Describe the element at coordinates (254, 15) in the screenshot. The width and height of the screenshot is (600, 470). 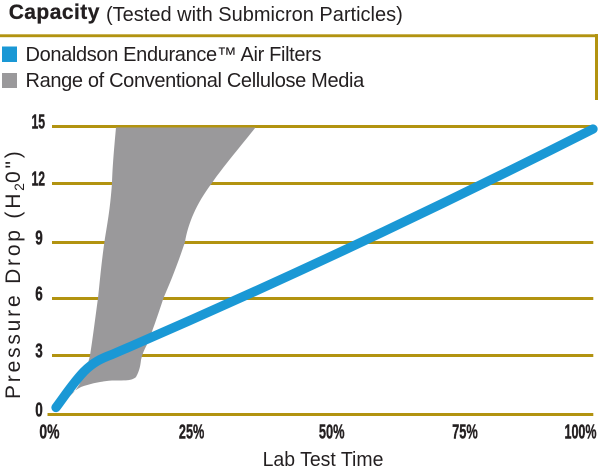
I see `svg-text:(Tested with Submicron Particl: (Tested with Submicron Particles)` at that location.